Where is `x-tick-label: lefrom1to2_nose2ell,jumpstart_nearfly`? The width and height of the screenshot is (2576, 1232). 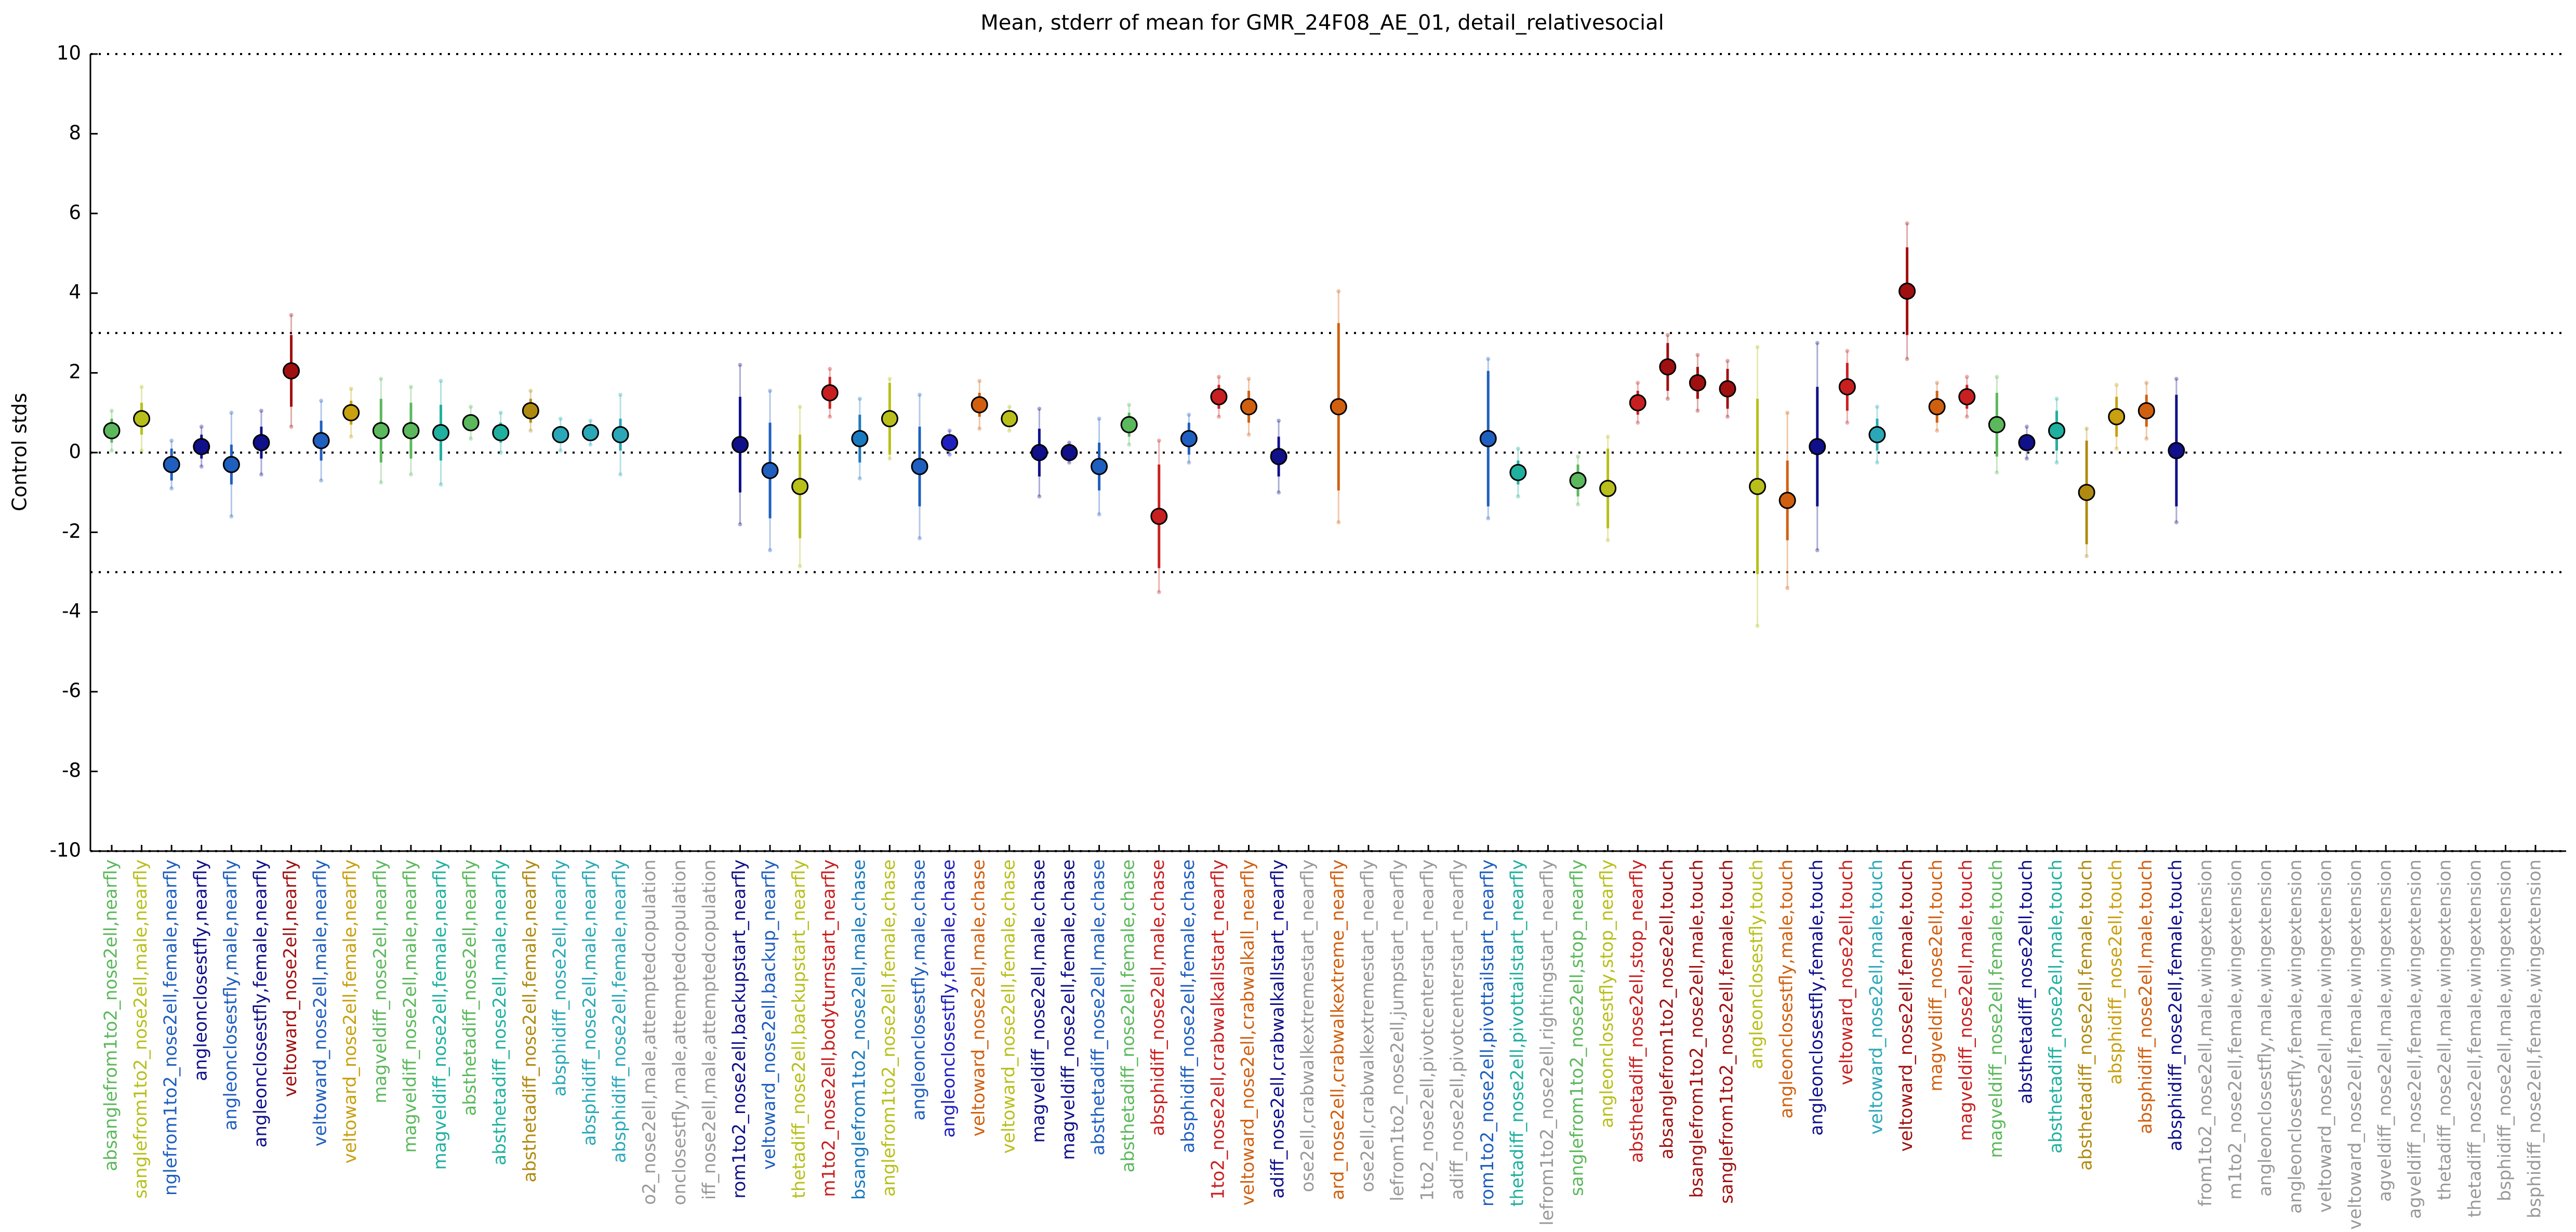 x-tick-label: lefrom1to2_nose2ell,jumpstart_nearfly is located at coordinates (1398, 1030).